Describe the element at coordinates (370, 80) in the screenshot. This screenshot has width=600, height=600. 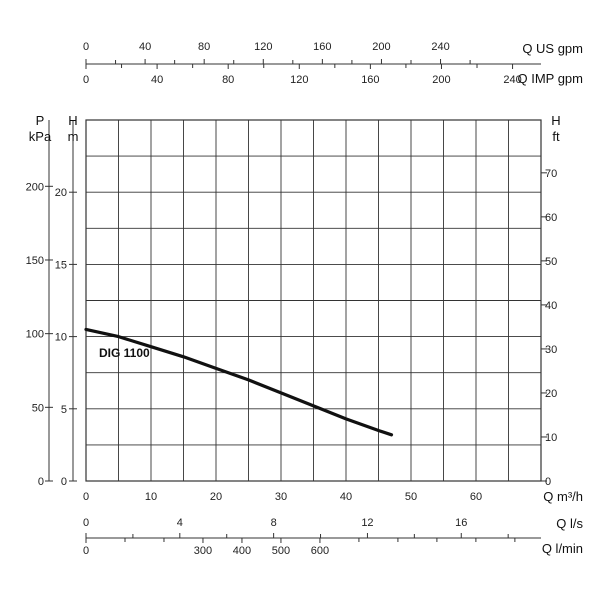
I see `q-q-imp-gpm-tick-label: 160` at that location.